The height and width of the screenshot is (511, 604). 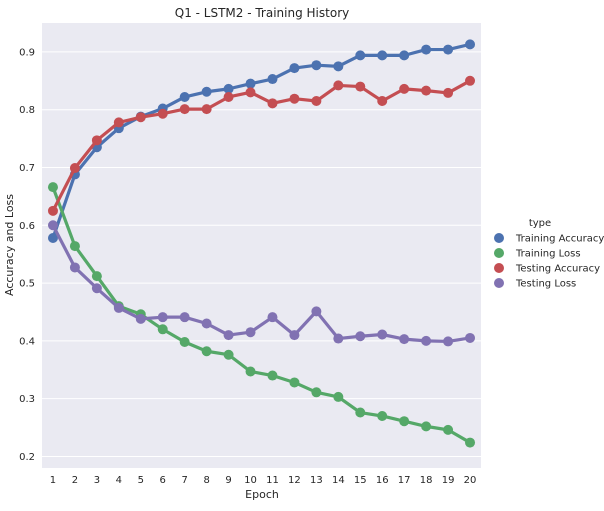 I want to click on x-axis-title: Epoch, so click(x=262, y=494).